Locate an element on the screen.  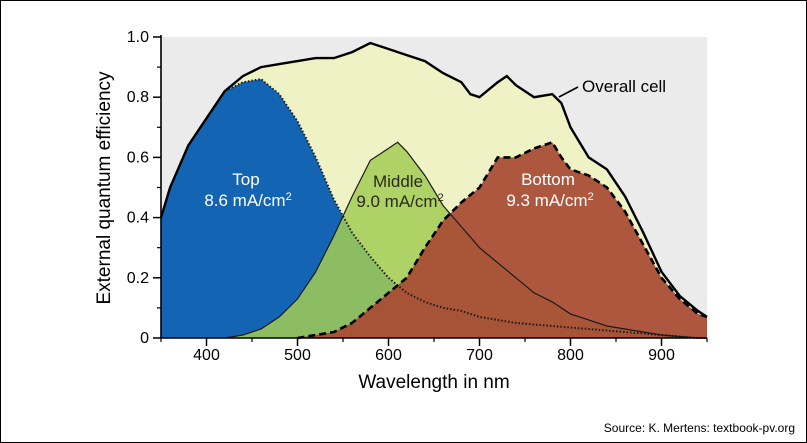
y-tick-label: 0 is located at coordinates (144, 338).